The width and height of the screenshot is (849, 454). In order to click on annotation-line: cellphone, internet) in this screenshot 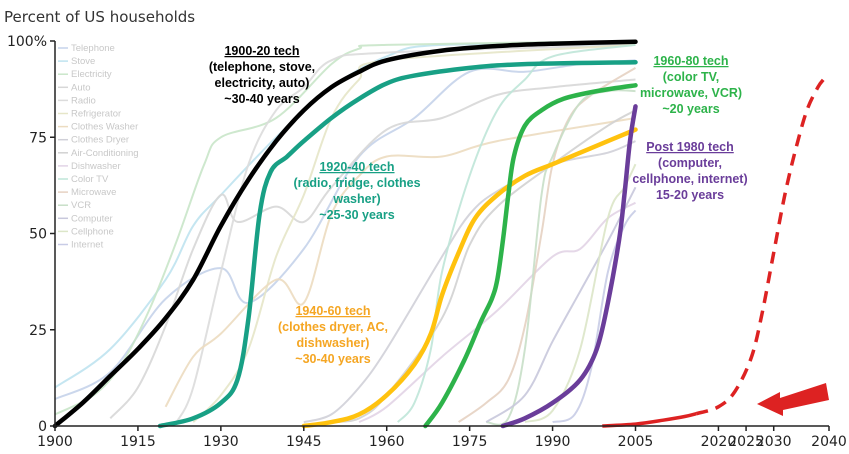, I will do `click(689, 179)`.